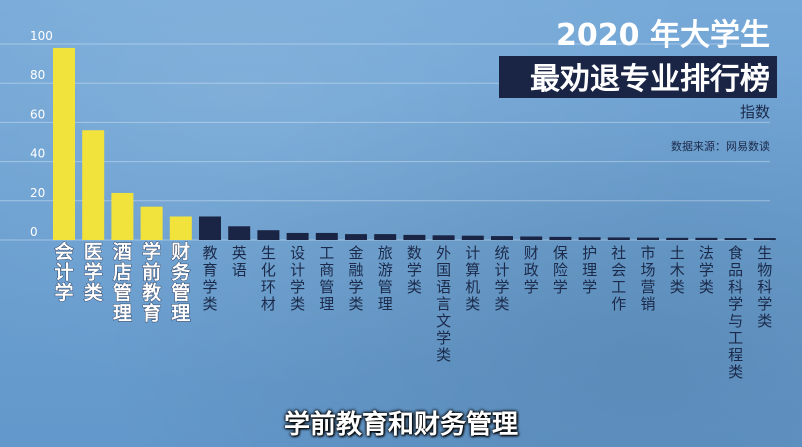 The height and width of the screenshot is (447, 802). Describe the element at coordinates (618, 278) in the screenshot. I see `x-tick-label: 社会工作` at that location.